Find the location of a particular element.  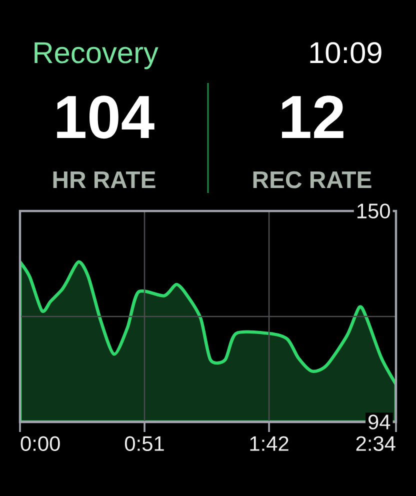

x-tick-label: 1:42 is located at coordinates (269, 443).